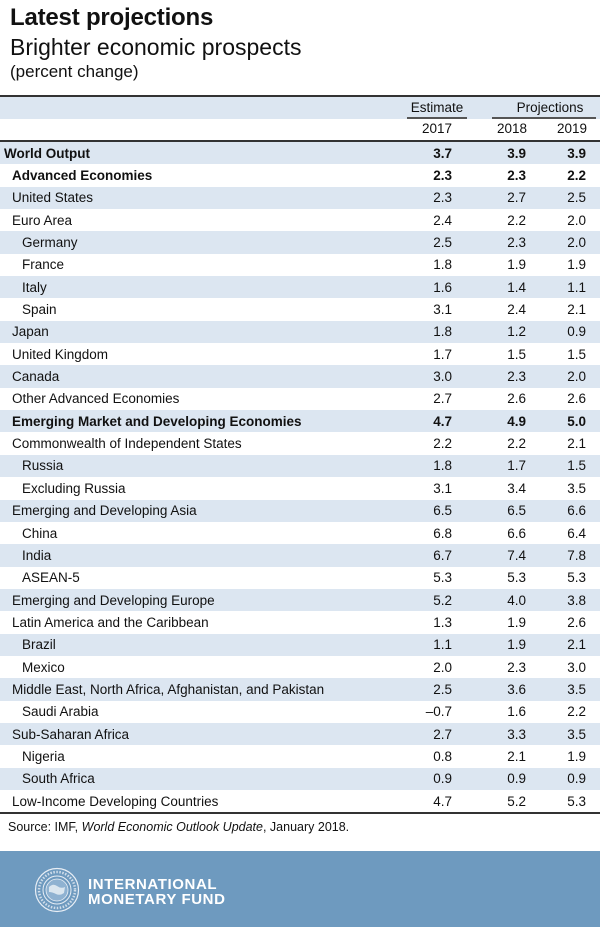 The image size is (600, 927). Describe the element at coordinates (58, 779) in the screenshot. I see `row-label: South Africa` at that location.